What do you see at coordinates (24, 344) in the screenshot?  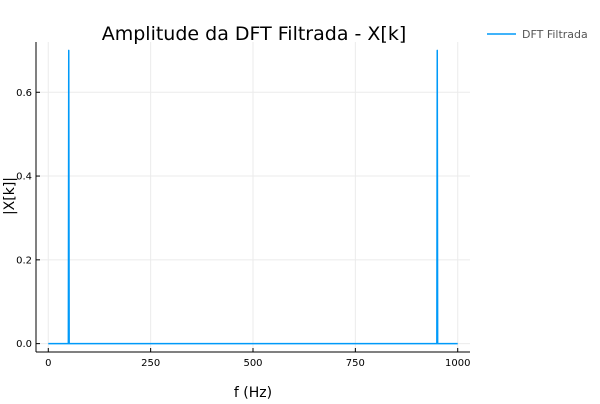 I see `y-tick-label: 0.0` at bounding box center [24, 344].